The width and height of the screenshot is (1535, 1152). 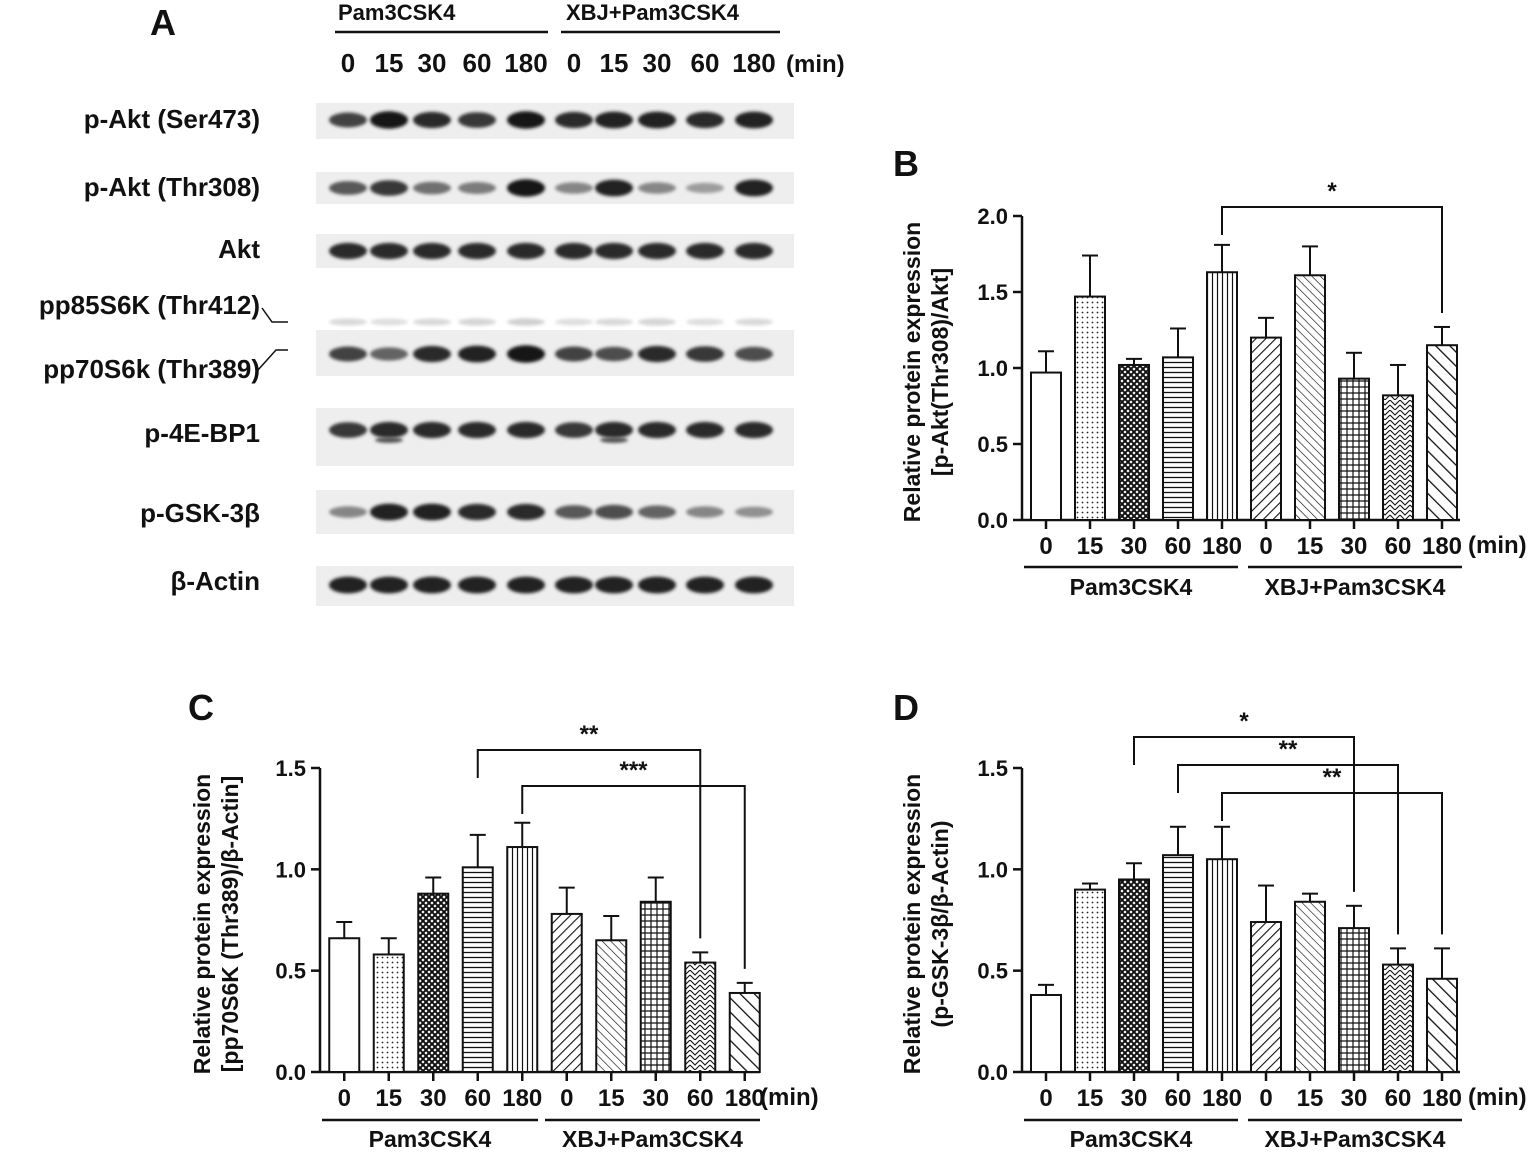 What do you see at coordinates (172, 187) in the screenshot?
I see `blot-row-label: p-Akt (Thr308)` at bounding box center [172, 187].